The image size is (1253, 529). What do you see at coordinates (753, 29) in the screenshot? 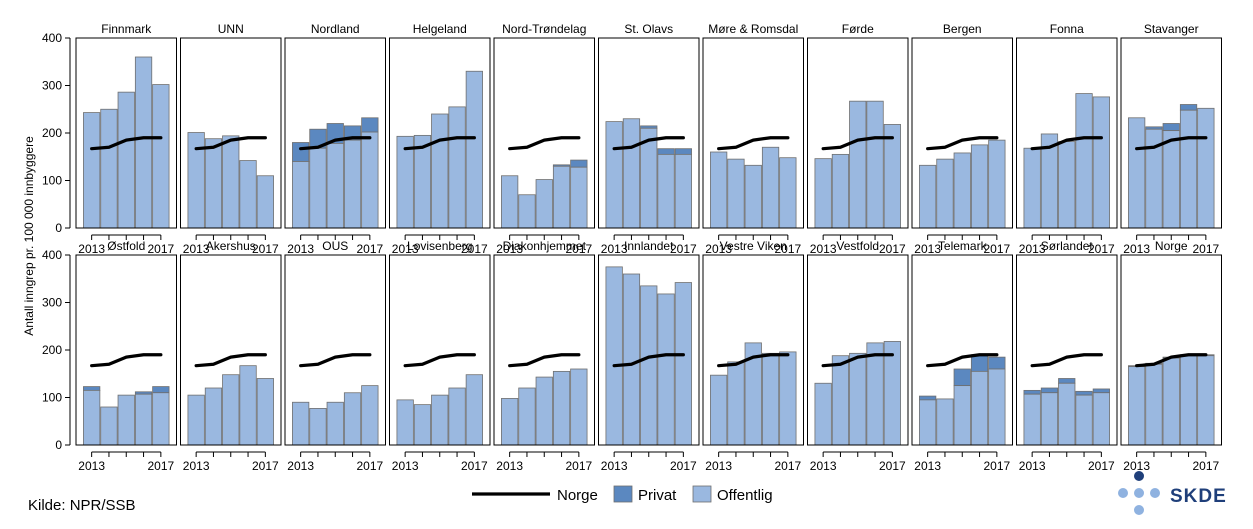
I see `panel-title: Møre & Romsdal` at bounding box center [753, 29].